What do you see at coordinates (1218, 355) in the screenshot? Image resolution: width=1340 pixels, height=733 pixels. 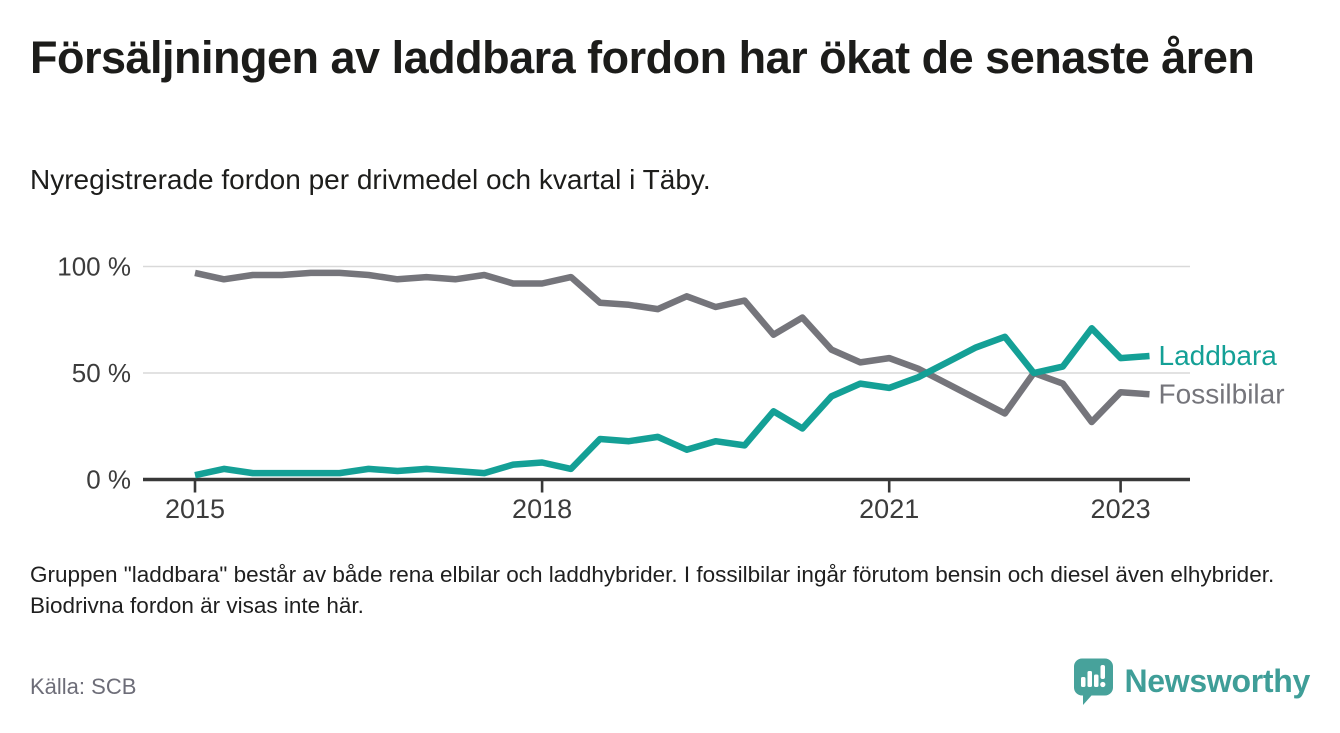 I see `legend-label-laddbara: Laddbara` at bounding box center [1218, 355].